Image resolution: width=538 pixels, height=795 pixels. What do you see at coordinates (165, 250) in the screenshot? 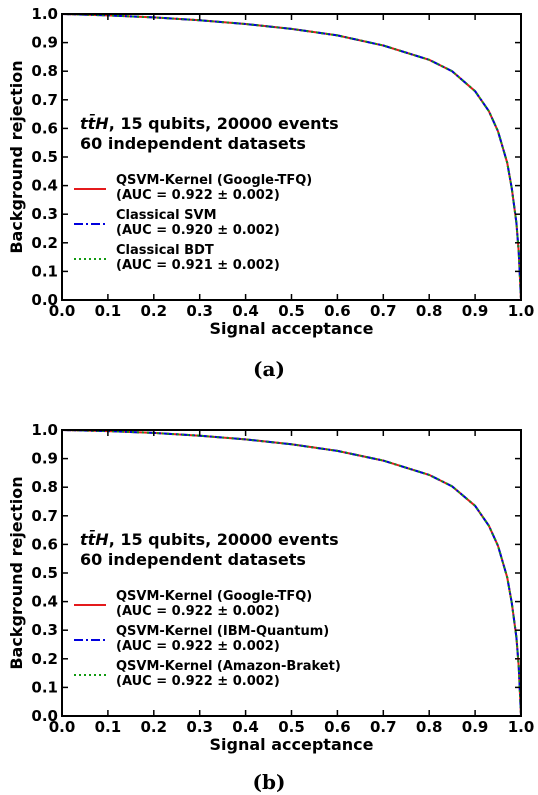
I see `legend-label-2: Classical BDT` at bounding box center [165, 250].